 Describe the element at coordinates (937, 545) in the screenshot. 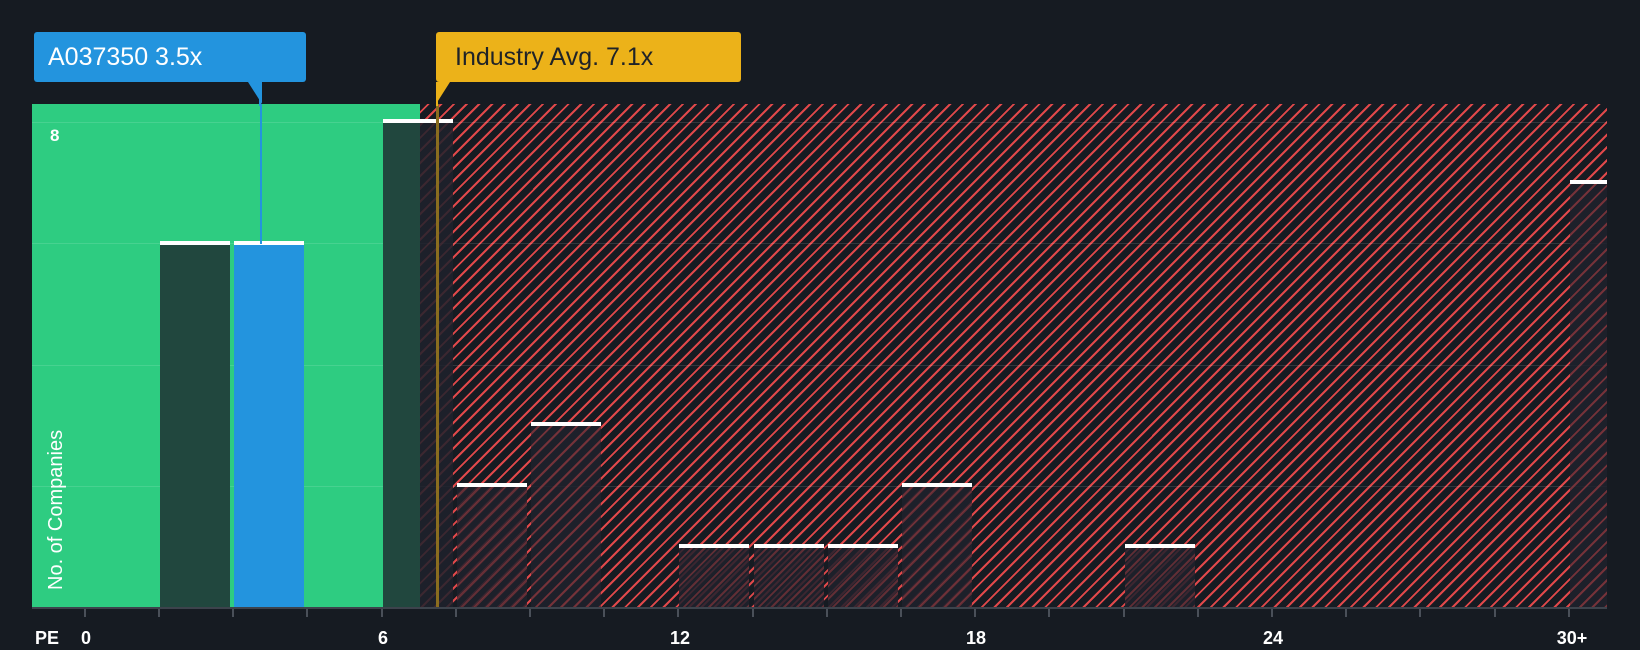

I see `bar-16.5-18.0` at that location.